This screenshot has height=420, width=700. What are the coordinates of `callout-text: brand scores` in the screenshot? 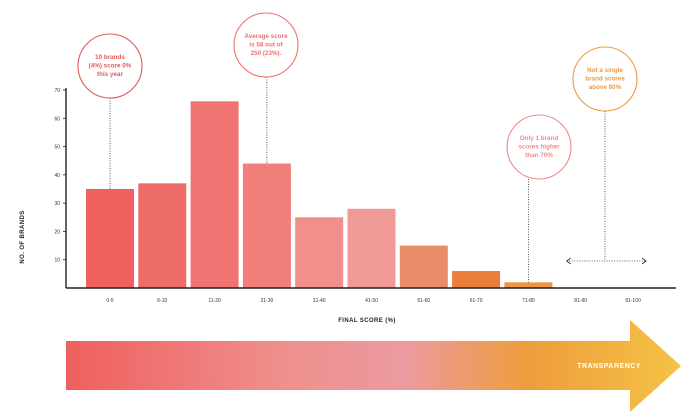 It's located at (605, 79).